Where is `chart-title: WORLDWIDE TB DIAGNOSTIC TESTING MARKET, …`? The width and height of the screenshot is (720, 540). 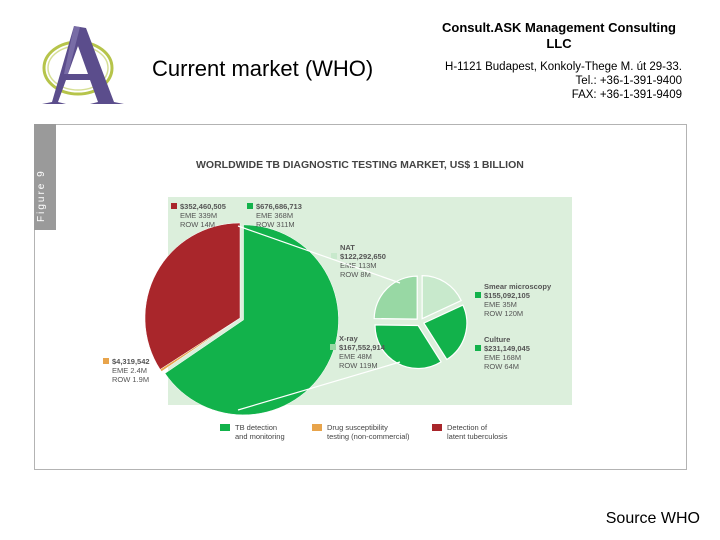
chart-title: WORLDWIDE TB DIAGNOSTIC TESTING MARKET, … is located at coordinates (360, 165).